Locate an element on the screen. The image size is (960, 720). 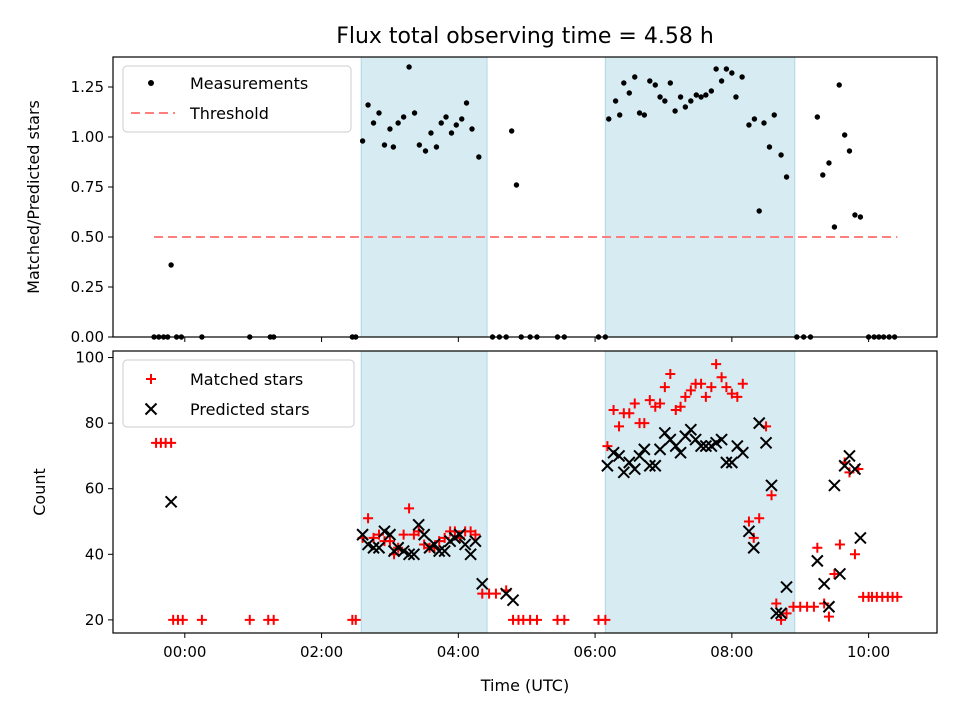
x-tick-label-5: 10:00 is located at coordinates (868, 652).